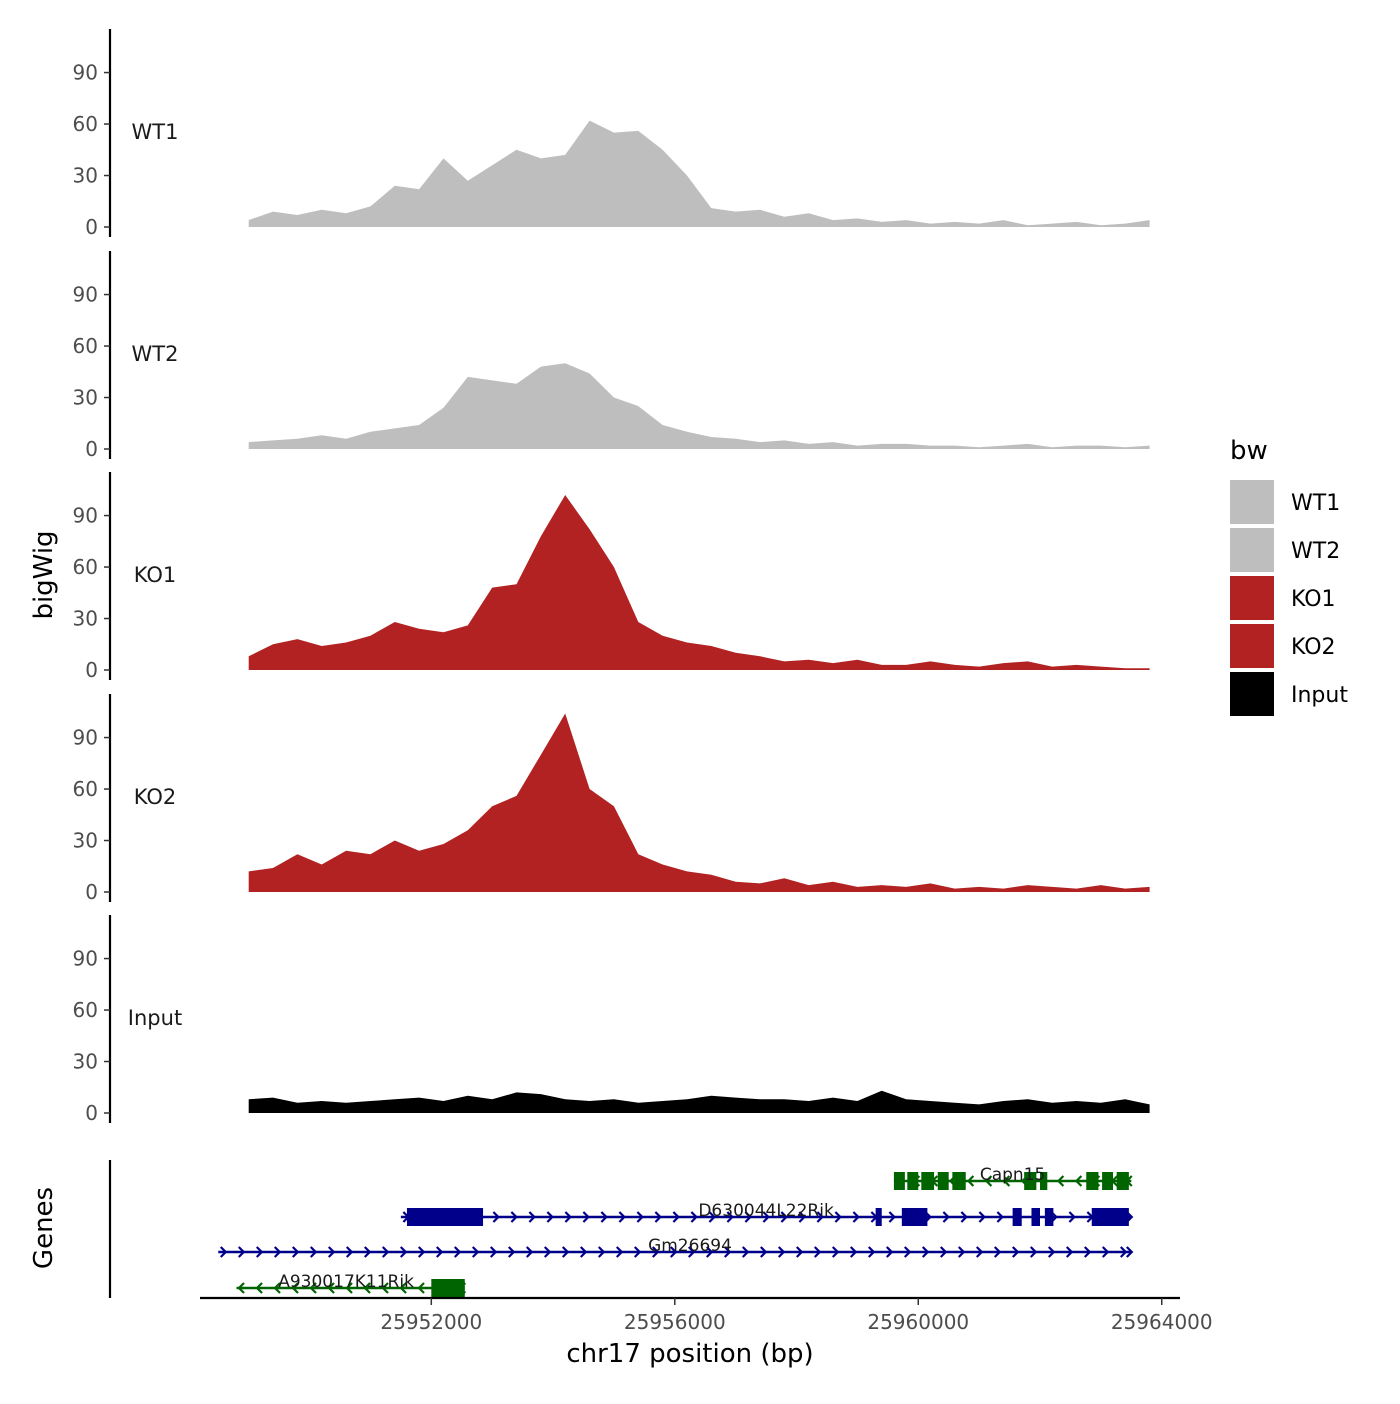 The width and height of the screenshot is (1400, 1404). Describe the element at coordinates (85, 959) in the screenshot. I see `y-tick-label: 90` at that location.